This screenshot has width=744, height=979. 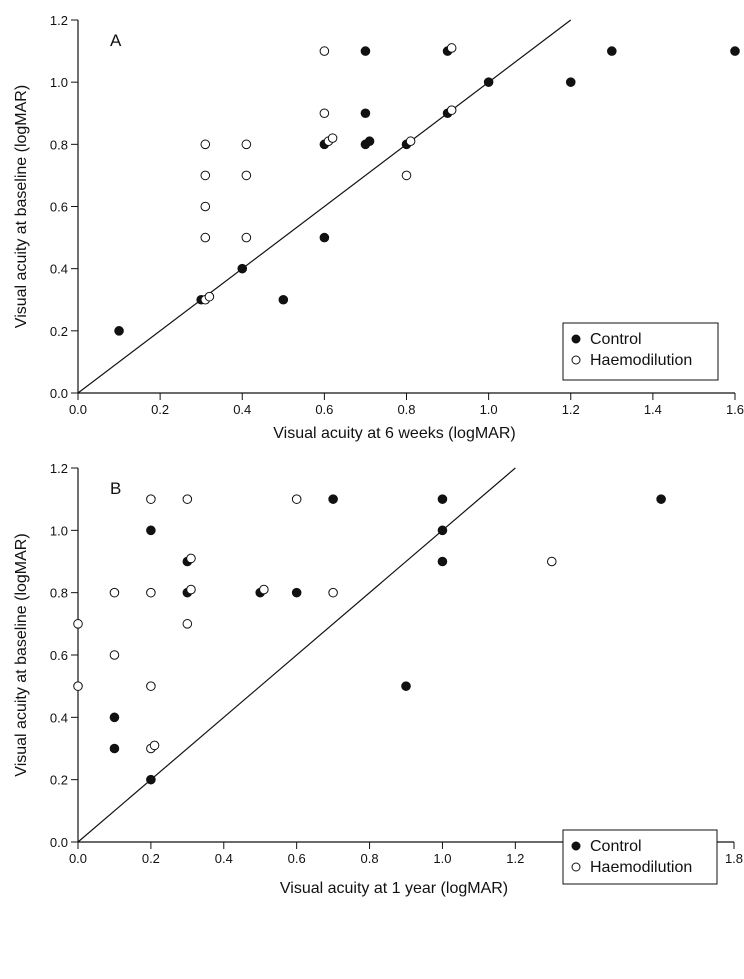 I want to click on panel-label: A, so click(x=116, y=40).